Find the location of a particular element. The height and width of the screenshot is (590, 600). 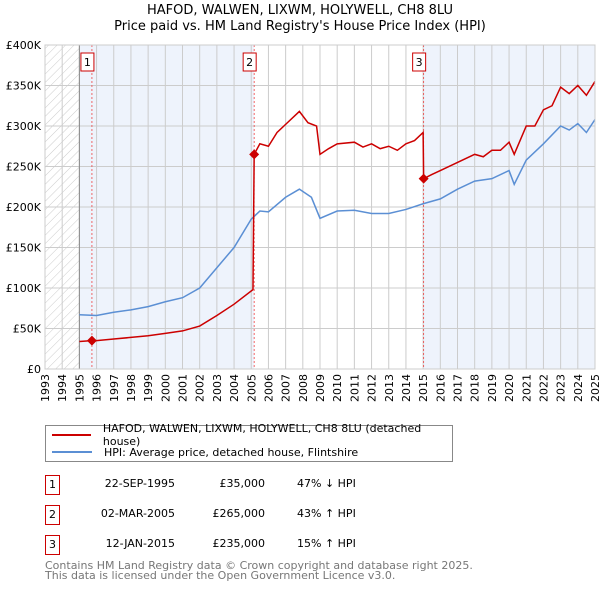

sale-row: 1 22-SEP-1995 £35,000 47% ↓ HPI is located at coordinates (255, 485).